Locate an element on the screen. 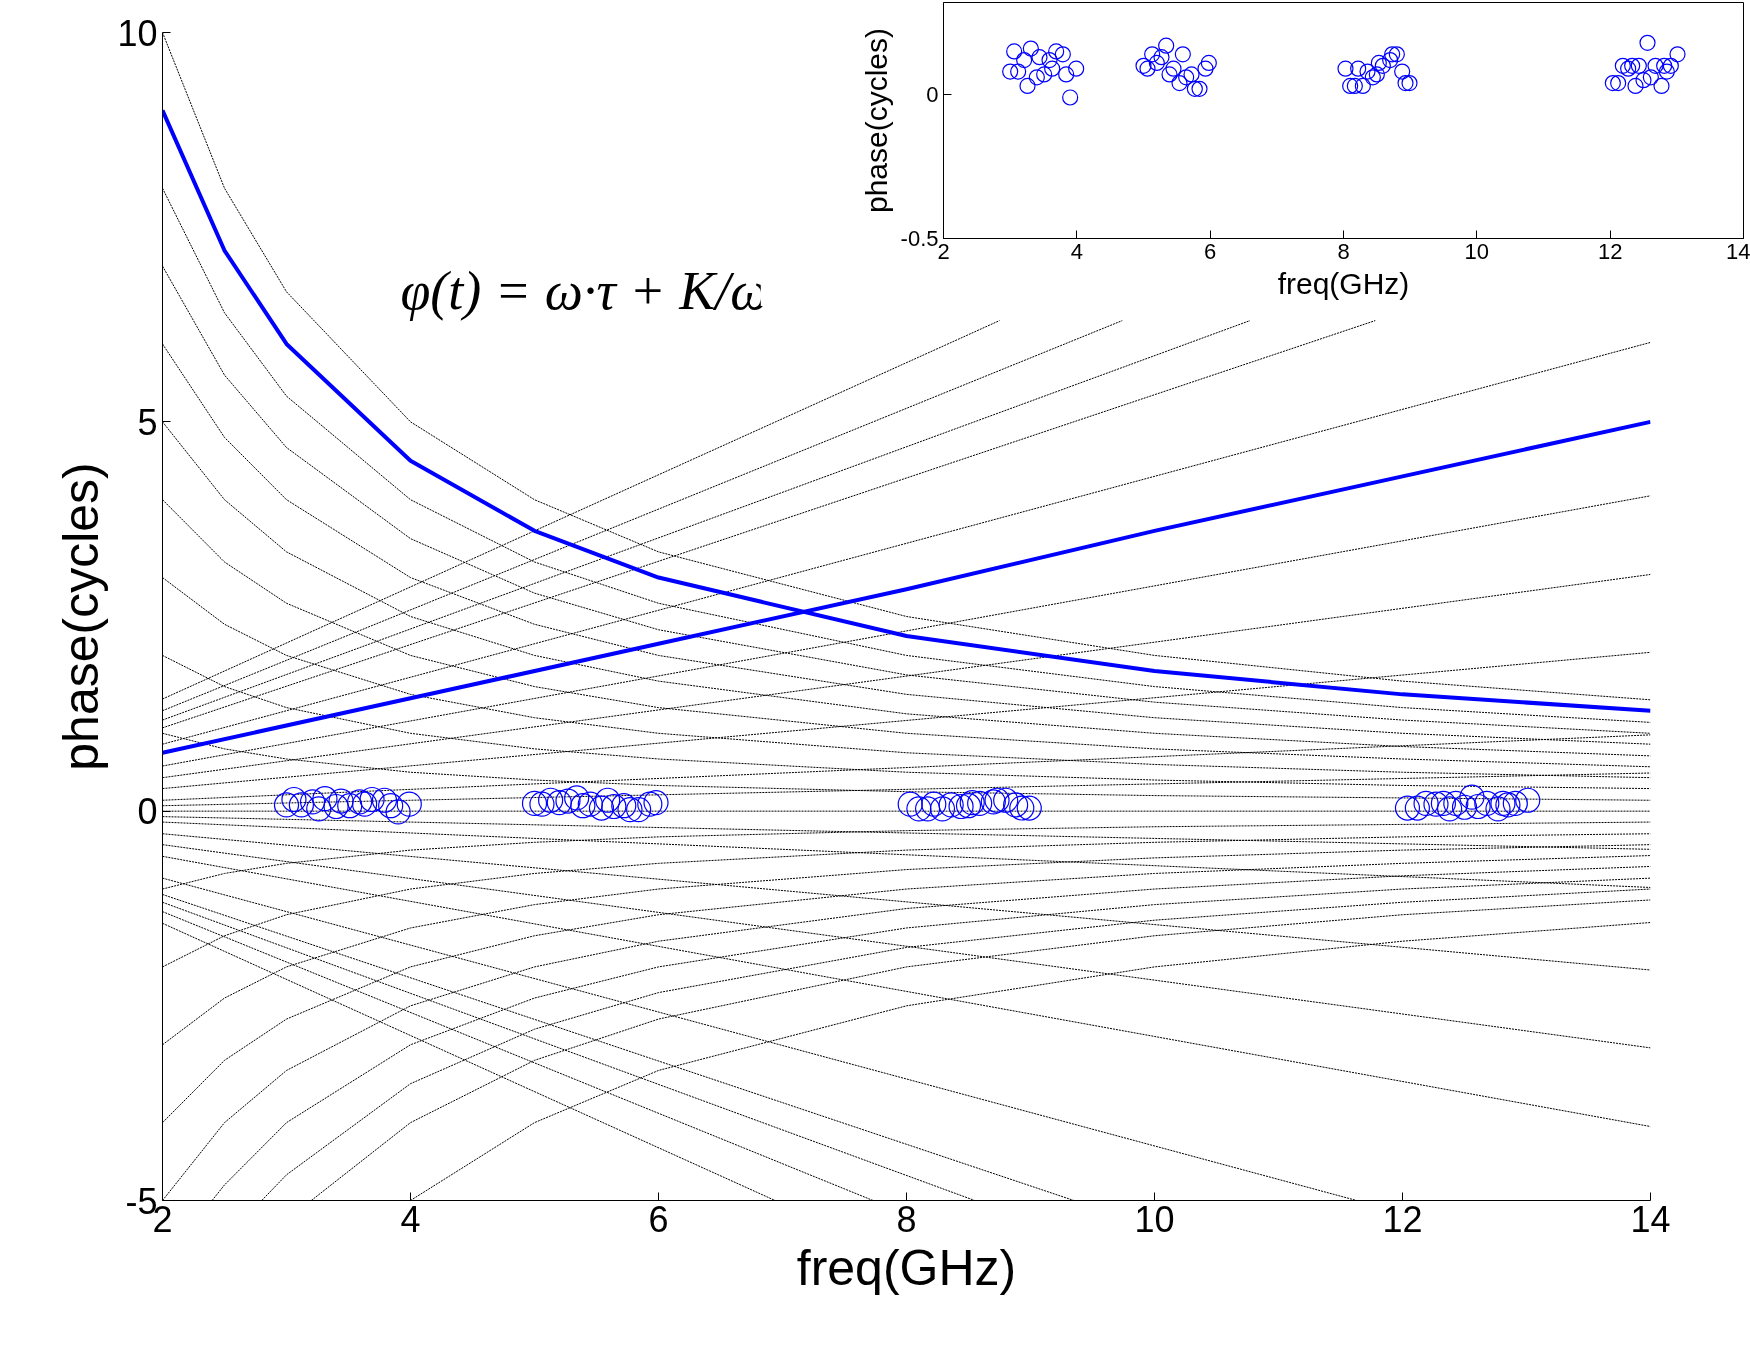 This screenshot has width=1750, height=1346. y-tick-label: 10 is located at coordinates (137, 33).